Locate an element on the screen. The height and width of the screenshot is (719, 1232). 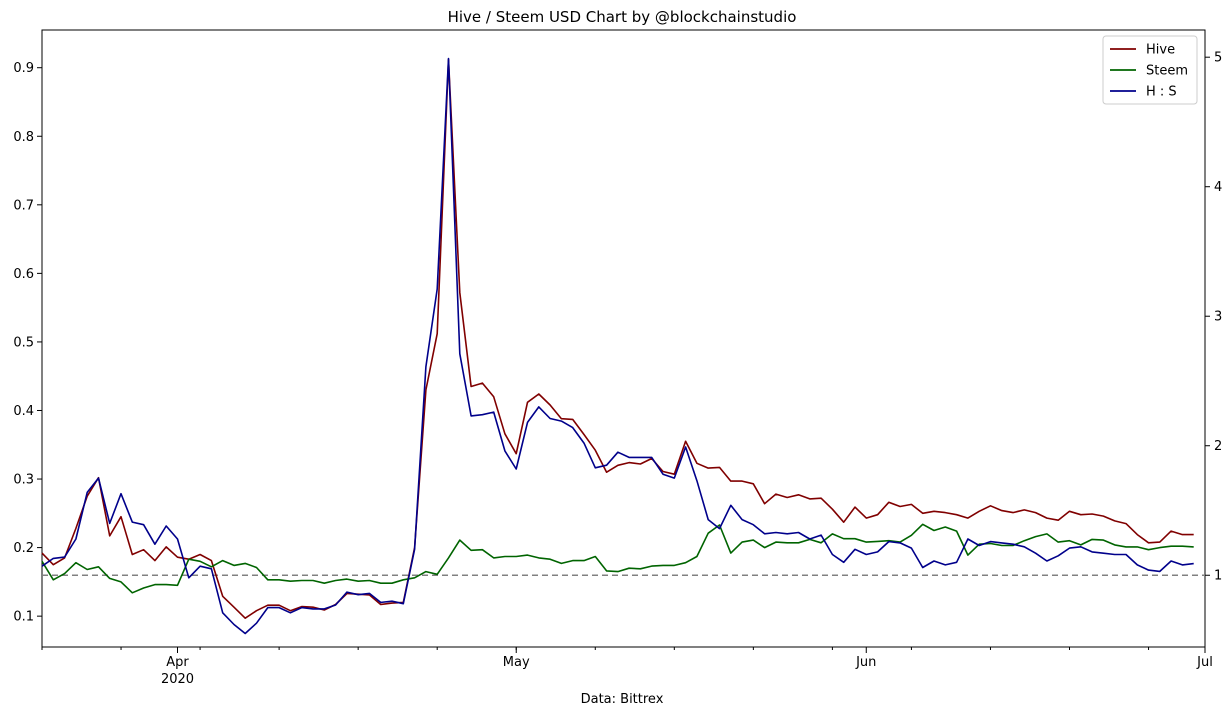
y-left-tick-label: 0.9 is located at coordinates (23, 68).